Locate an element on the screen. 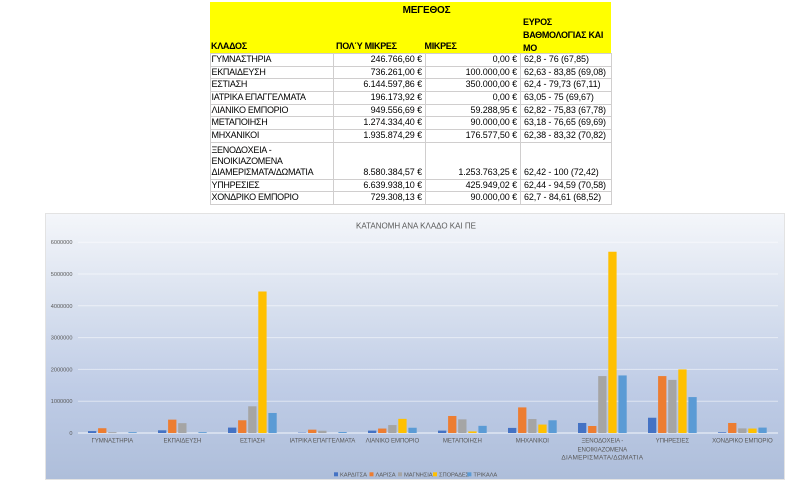  svg-text: ΤΡΙΚΑΛΑ is located at coordinates (485, 475).